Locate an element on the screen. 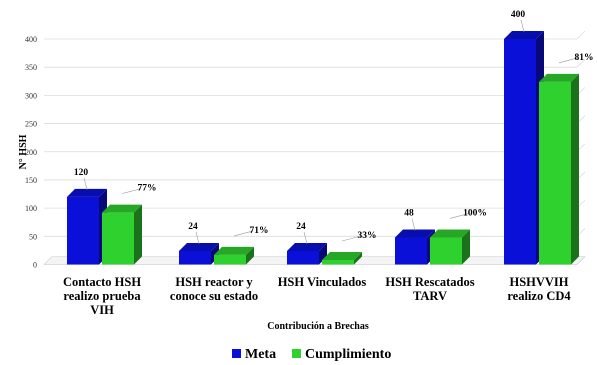 The height and width of the screenshot is (365, 597). legend-item-meta: Meta is located at coordinates (254, 354).